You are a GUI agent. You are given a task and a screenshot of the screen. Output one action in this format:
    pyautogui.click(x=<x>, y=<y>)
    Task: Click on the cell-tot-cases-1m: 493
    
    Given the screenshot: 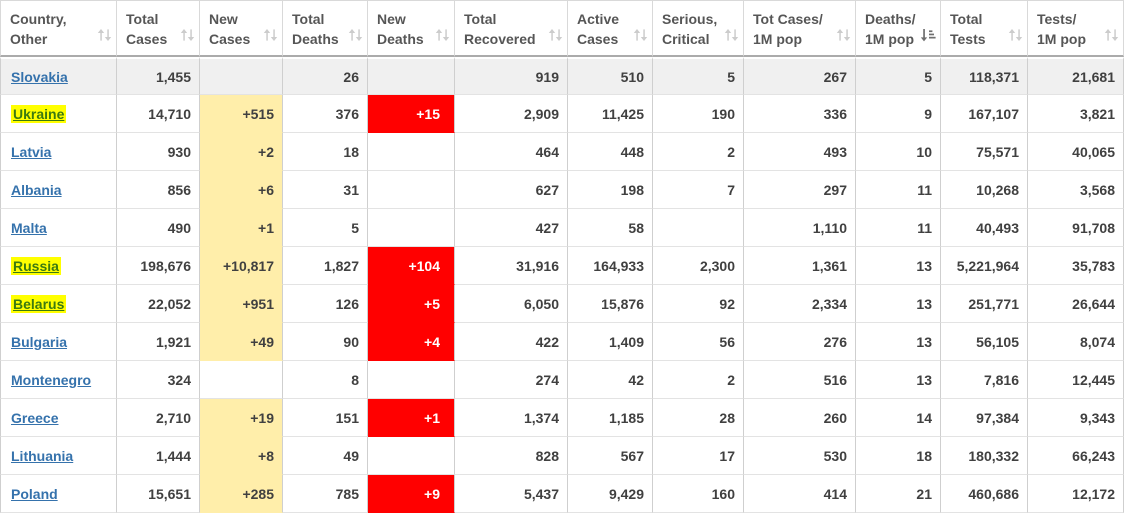 What is the action you would take?
    pyautogui.click(x=800, y=152)
    